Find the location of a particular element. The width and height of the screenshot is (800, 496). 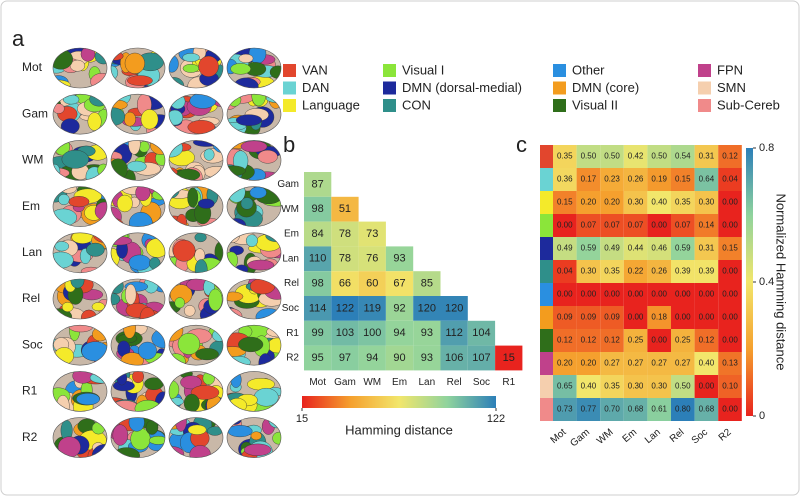

cell-label: 0.27 is located at coordinates (659, 363).